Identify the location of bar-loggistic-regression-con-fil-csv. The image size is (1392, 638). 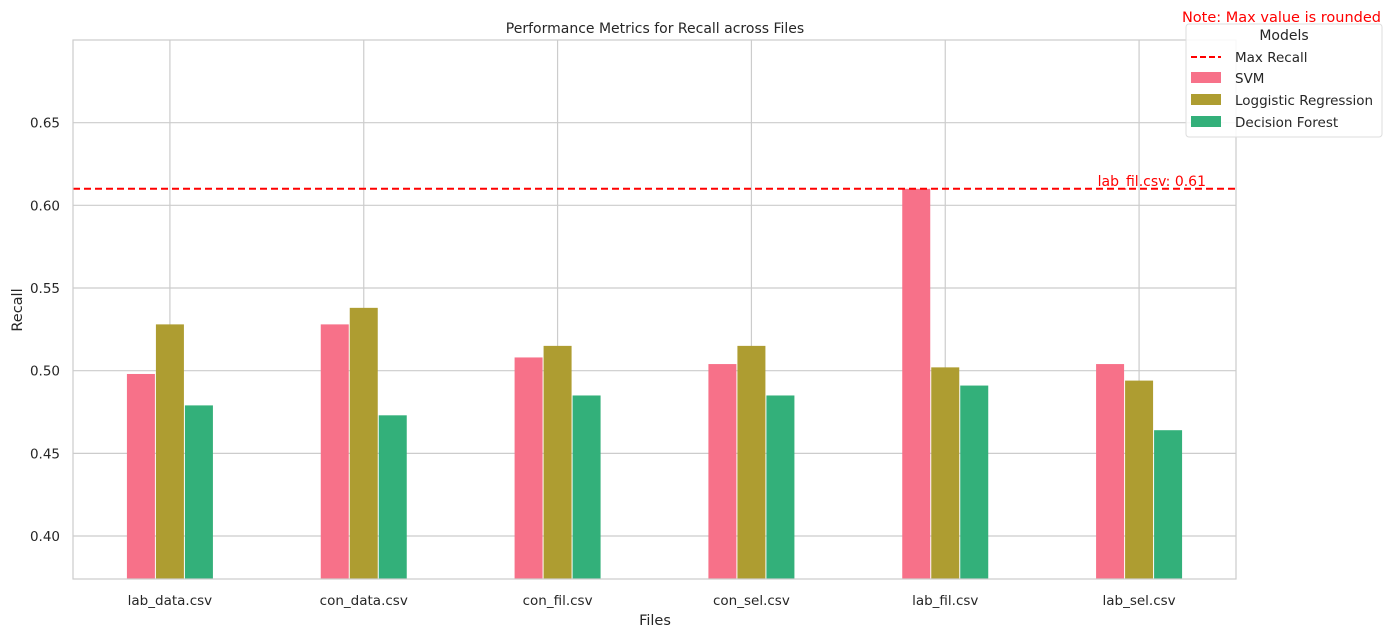
(557, 462).